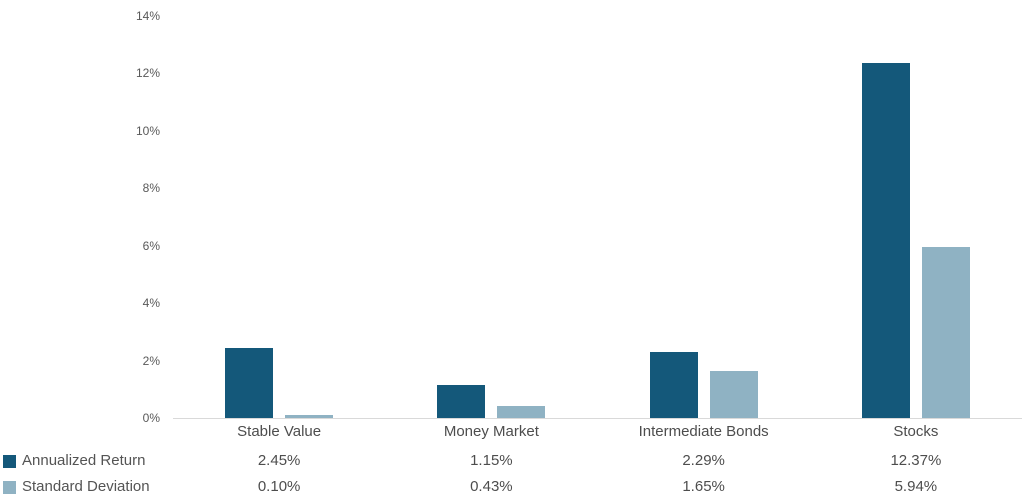  Describe the element at coordinates (491, 460) in the screenshot. I see `value-annualized-return-money-market: 1.15%` at that location.